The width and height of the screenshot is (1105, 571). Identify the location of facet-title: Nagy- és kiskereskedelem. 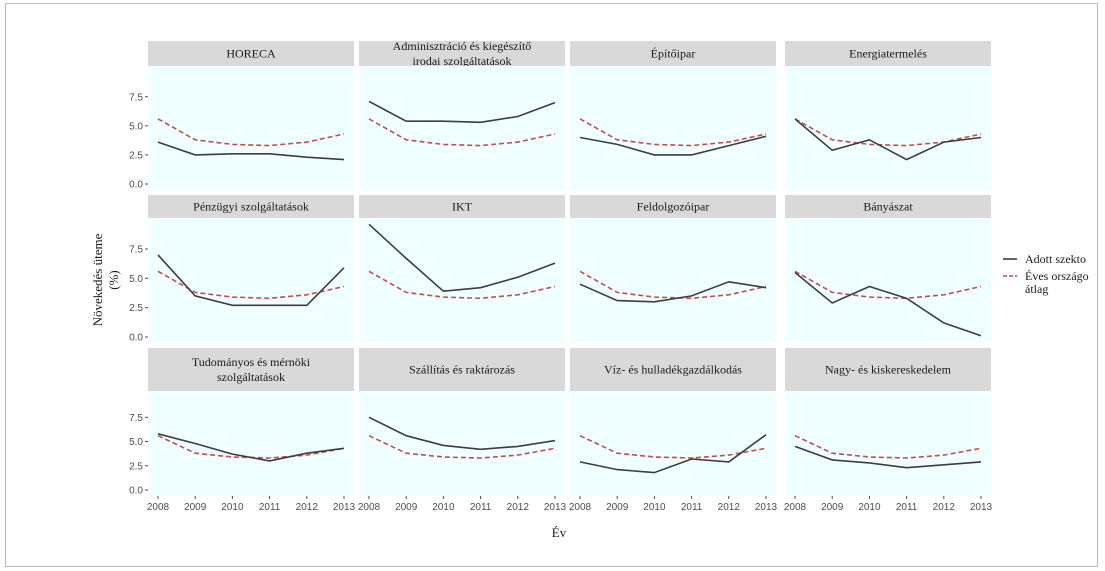
(888, 370).